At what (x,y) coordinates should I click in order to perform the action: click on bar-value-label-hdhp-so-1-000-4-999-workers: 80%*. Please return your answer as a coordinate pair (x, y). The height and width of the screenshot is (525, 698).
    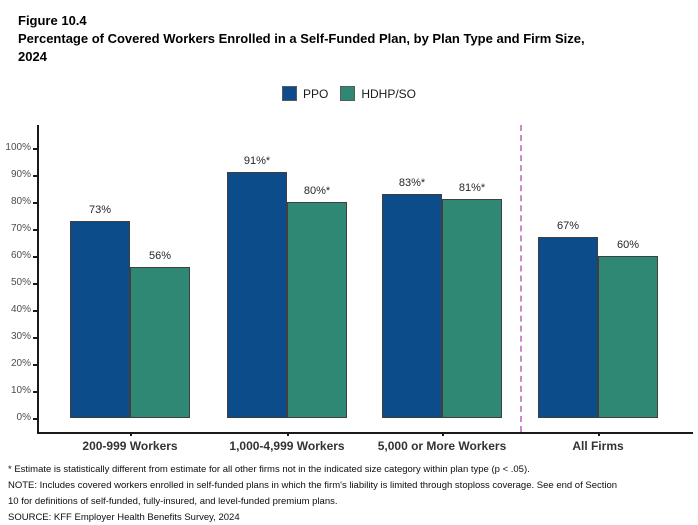
    Looking at the image, I should click on (317, 191).